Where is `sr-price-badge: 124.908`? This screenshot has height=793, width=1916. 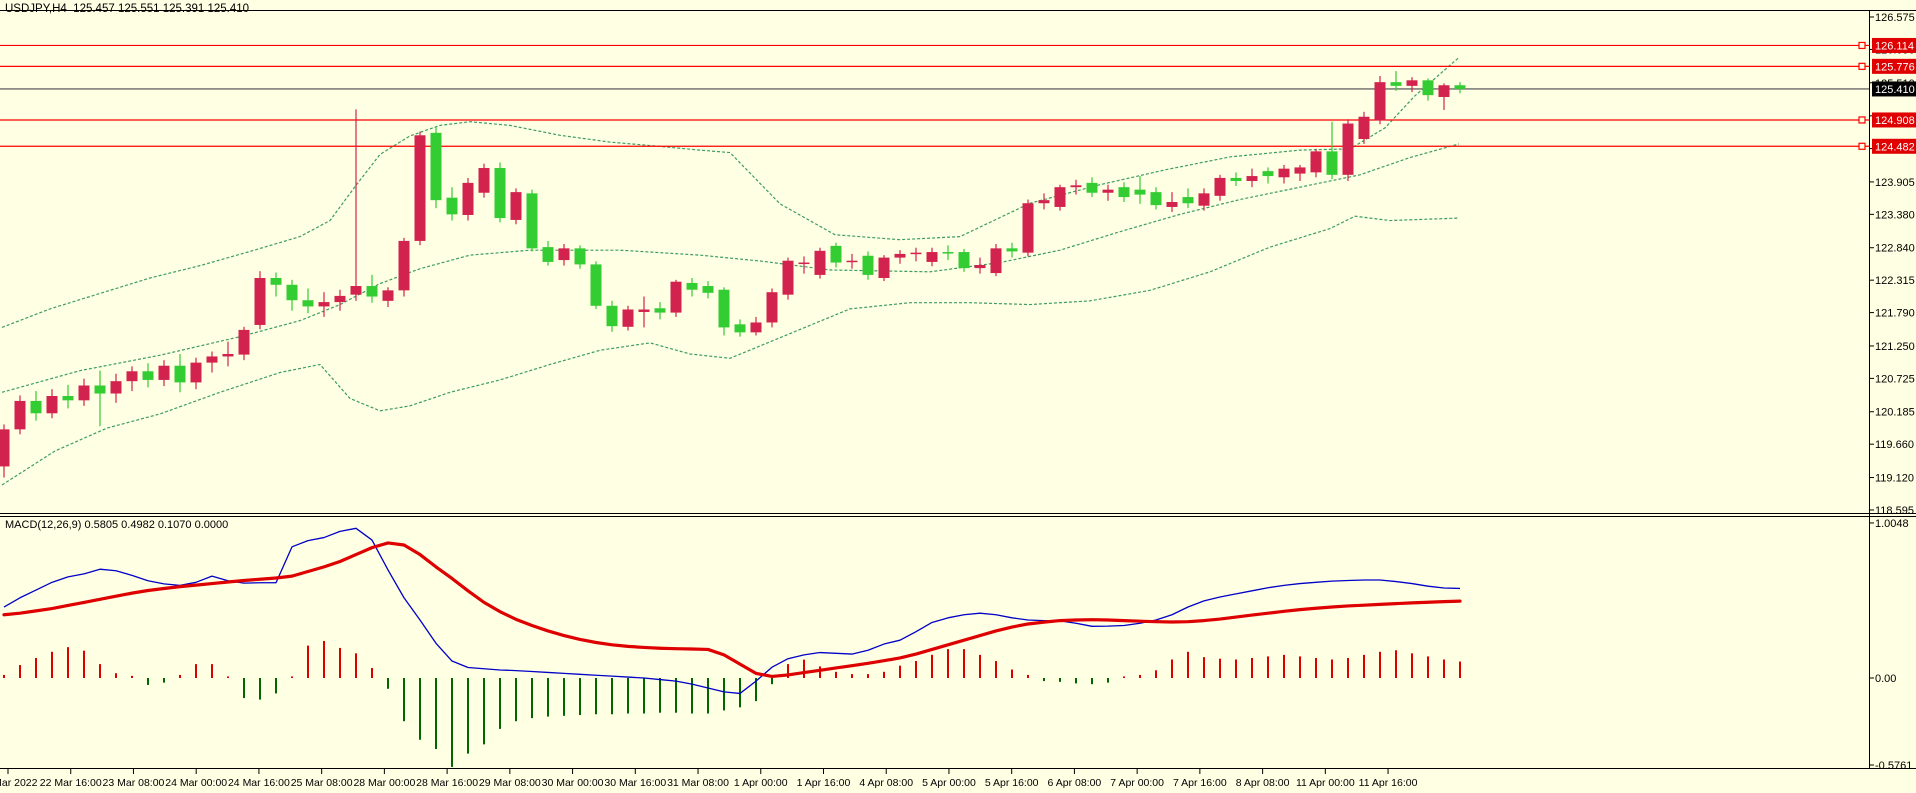
sr-price-badge: 124.908 is located at coordinates (1894, 120).